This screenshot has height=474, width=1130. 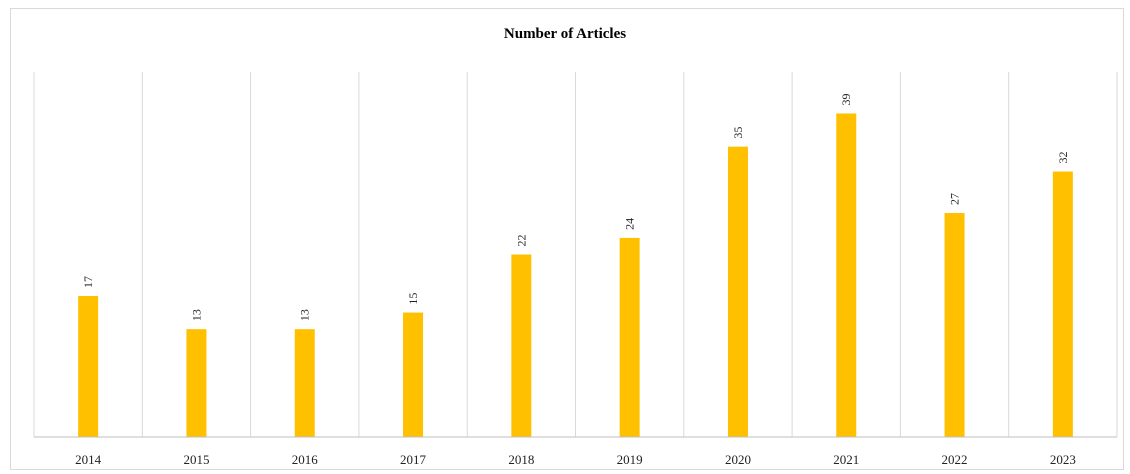 What do you see at coordinates (575, 459) in the screenshot?
I see `x-tick-labels: 2014 2015 2016 2017 2018 2019 2020 2021 2022 2023` at bounding box center [575, 459].